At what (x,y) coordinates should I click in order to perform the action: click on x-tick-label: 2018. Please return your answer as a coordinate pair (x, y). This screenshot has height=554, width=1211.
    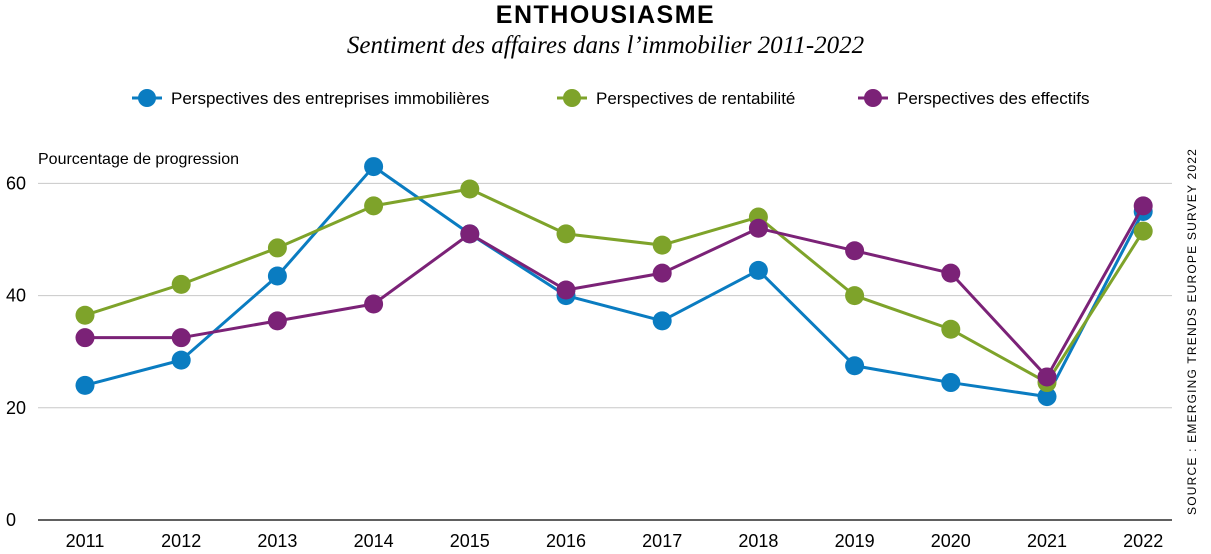
    Looking at the image, I should click on (758, 541).